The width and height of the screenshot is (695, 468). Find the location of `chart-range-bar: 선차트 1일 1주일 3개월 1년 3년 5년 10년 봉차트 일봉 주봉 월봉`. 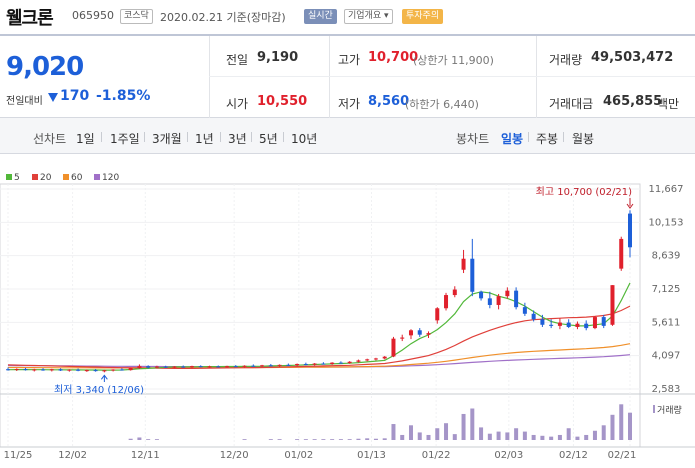

chart-range-bar: 선차트 1일 1주일 3개월 1년 3년 5년 10년 봉차트 일봉 주봉 월봉 is located at coordinates (347, 136).